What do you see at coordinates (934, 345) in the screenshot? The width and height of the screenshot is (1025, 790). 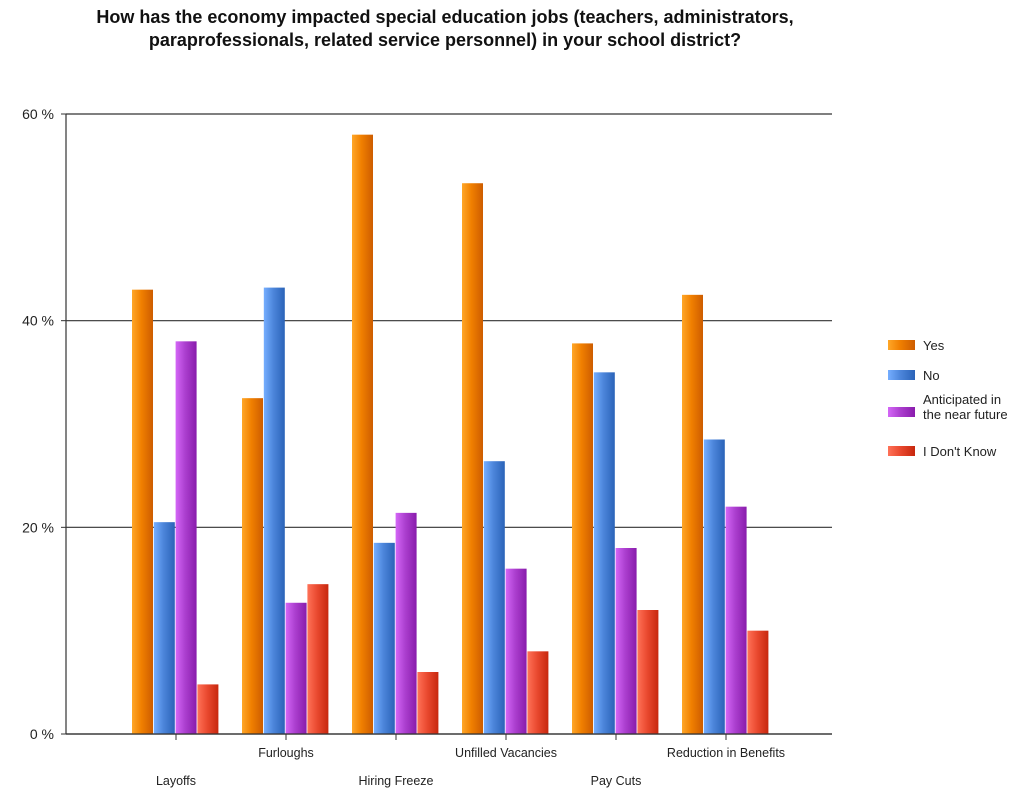 I see `legend-label: Yes` at bounding box center [934, 345].